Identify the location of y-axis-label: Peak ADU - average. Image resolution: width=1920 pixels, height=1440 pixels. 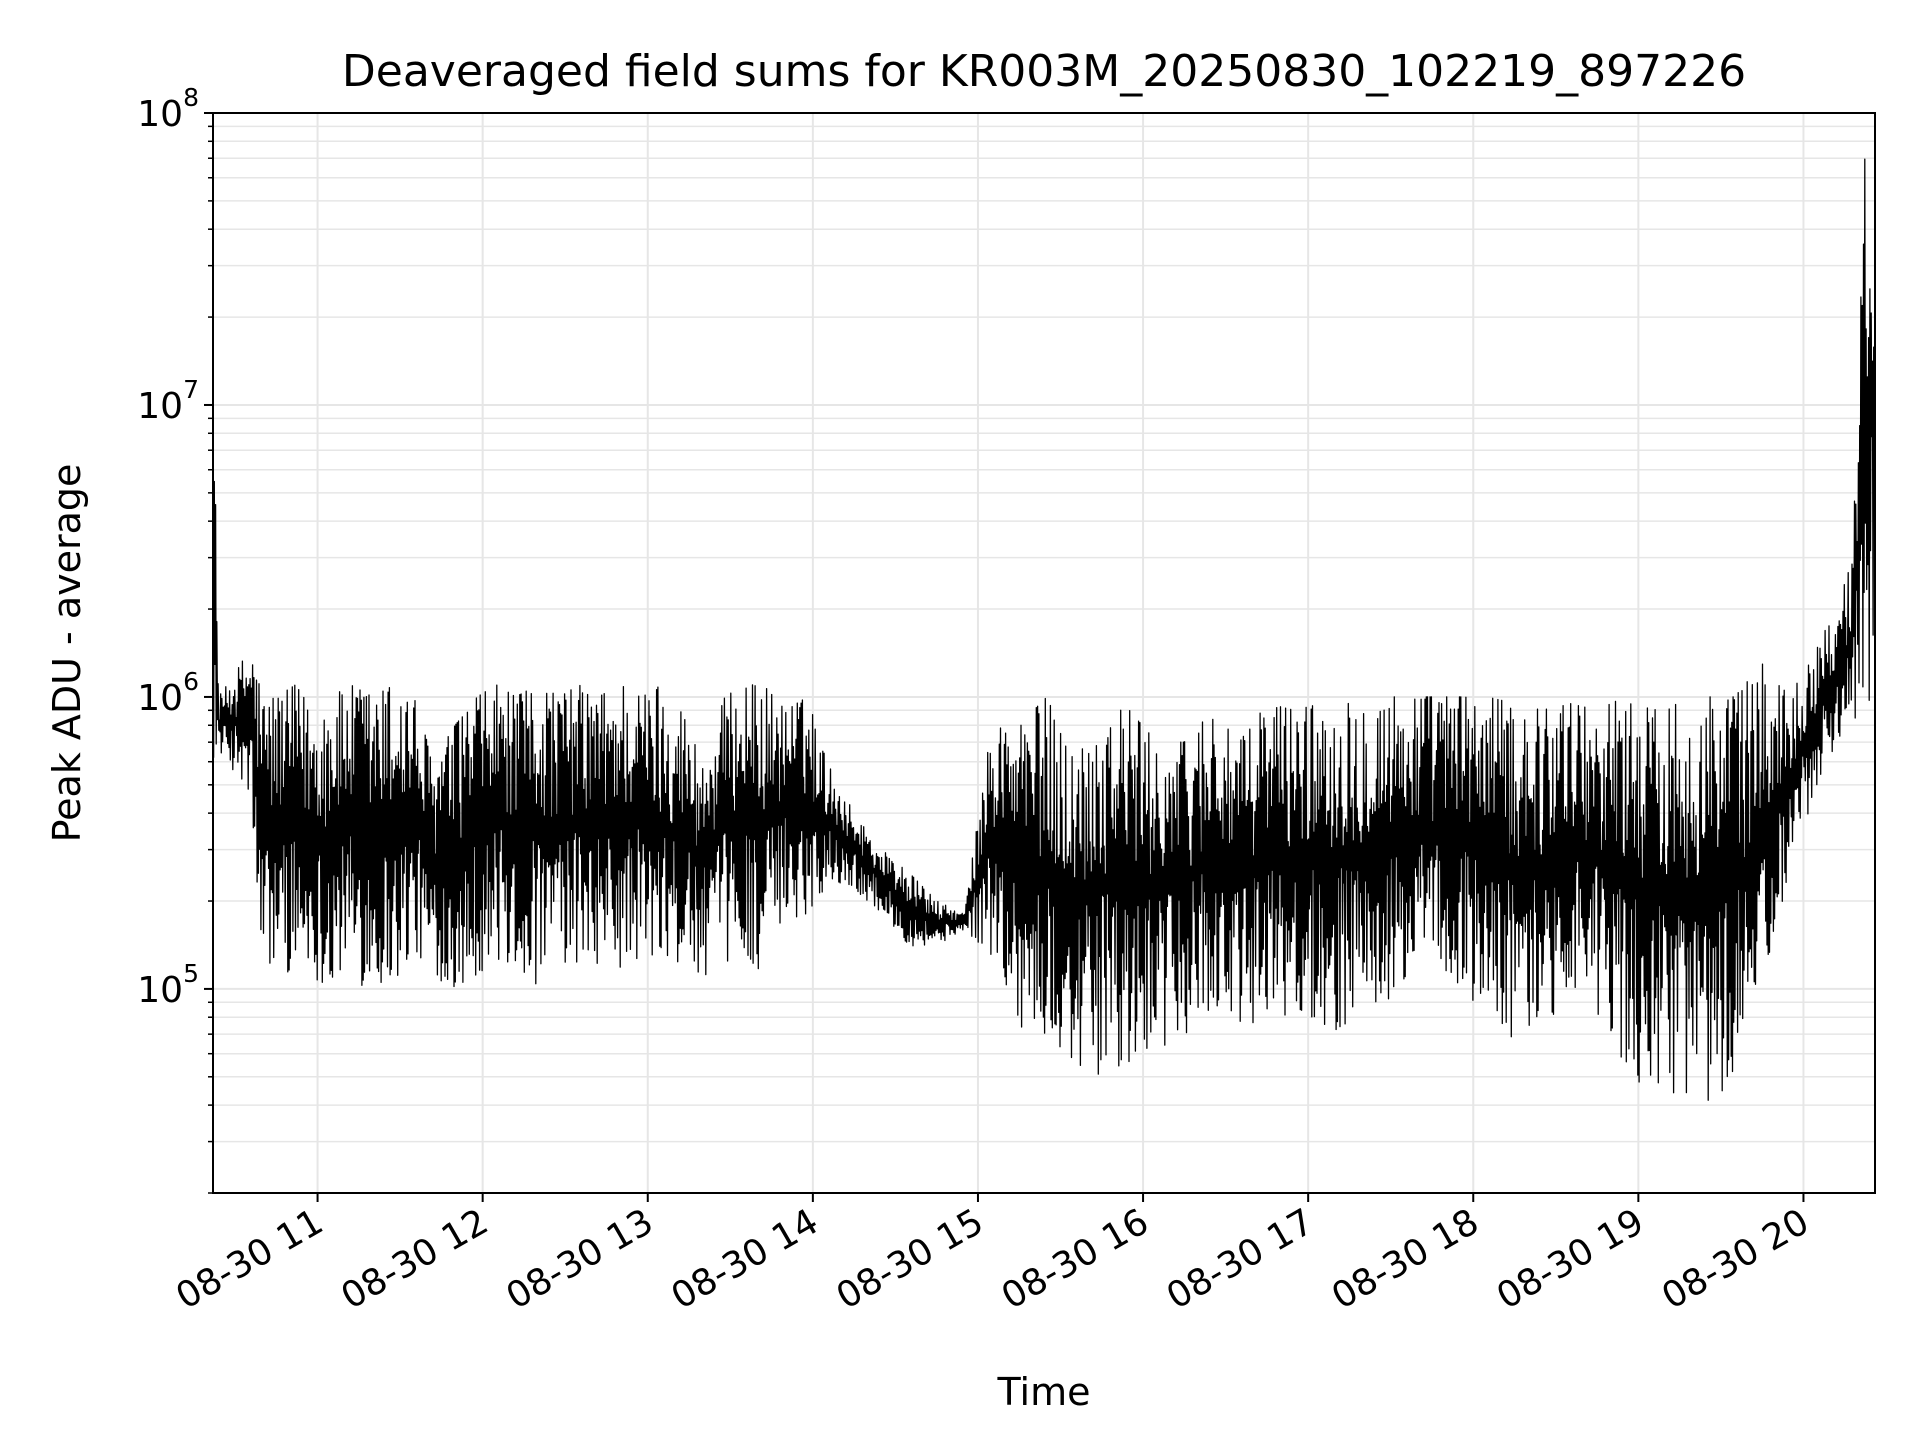
(67, 653).